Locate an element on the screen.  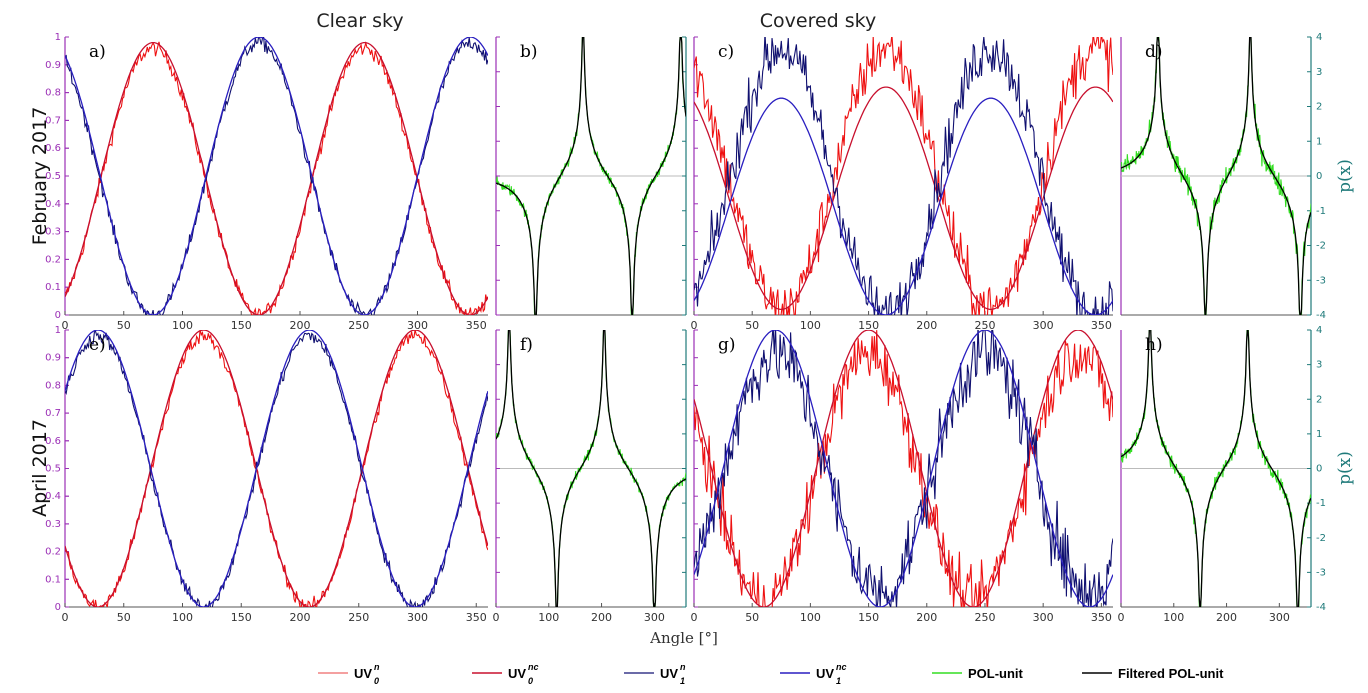
right-axis-label-top: p(x) is located at coordinates (1345, 176).